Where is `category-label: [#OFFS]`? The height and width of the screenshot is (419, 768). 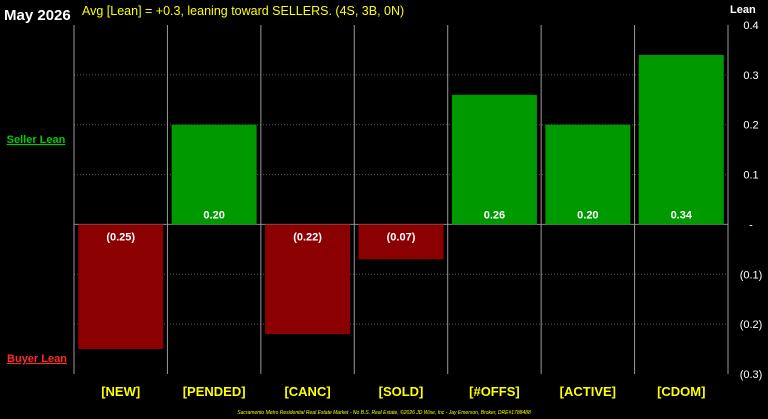
category-label: [#OFFS] is located at coordinates (494, 391).